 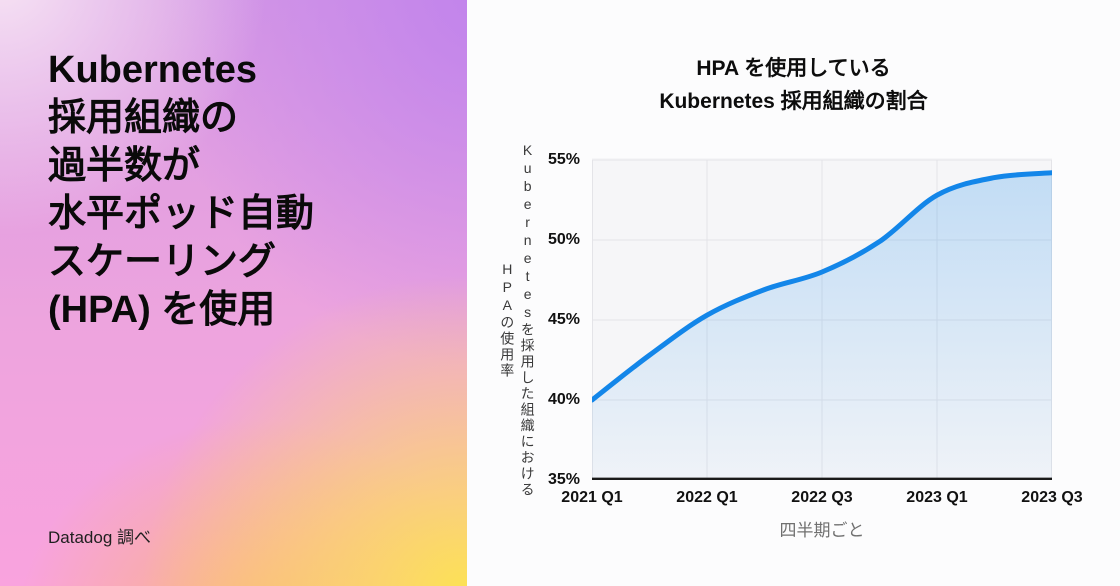 What do you see at coordinates (563, 399) in the screenshot?
I see `y-tick-40: 40%` at bounding box center [563, 399].